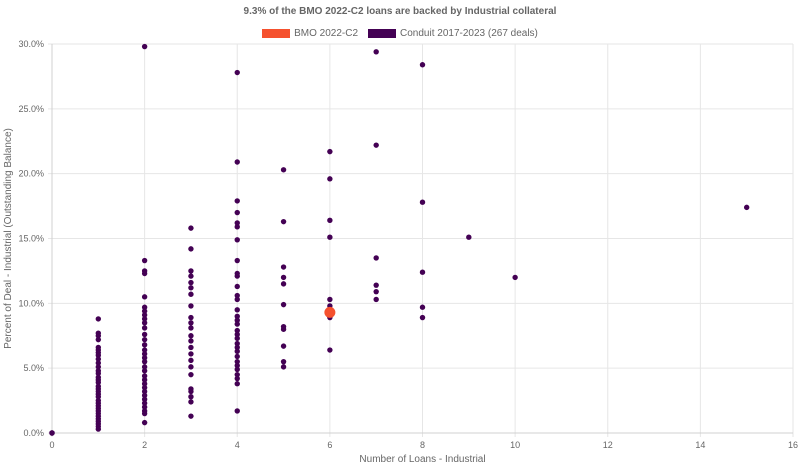 The height and width of the screenshot is (467, 800). What do you see at coordinates (382, 33) in the screenshot?
I see `legend-swatch-conduit` at bounding box center [382, 33].